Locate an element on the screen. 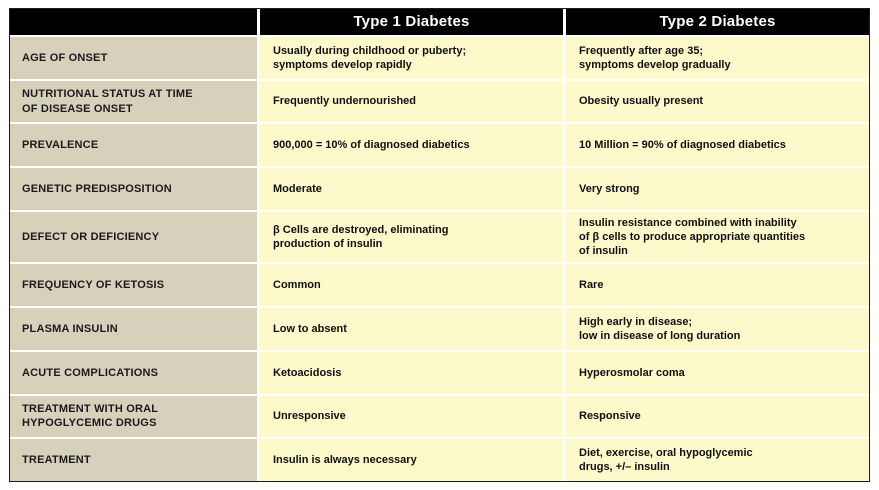  type1-cell-text: 900,000 = 10% of diagnosed diabetics is located at coordinates (371, 145).